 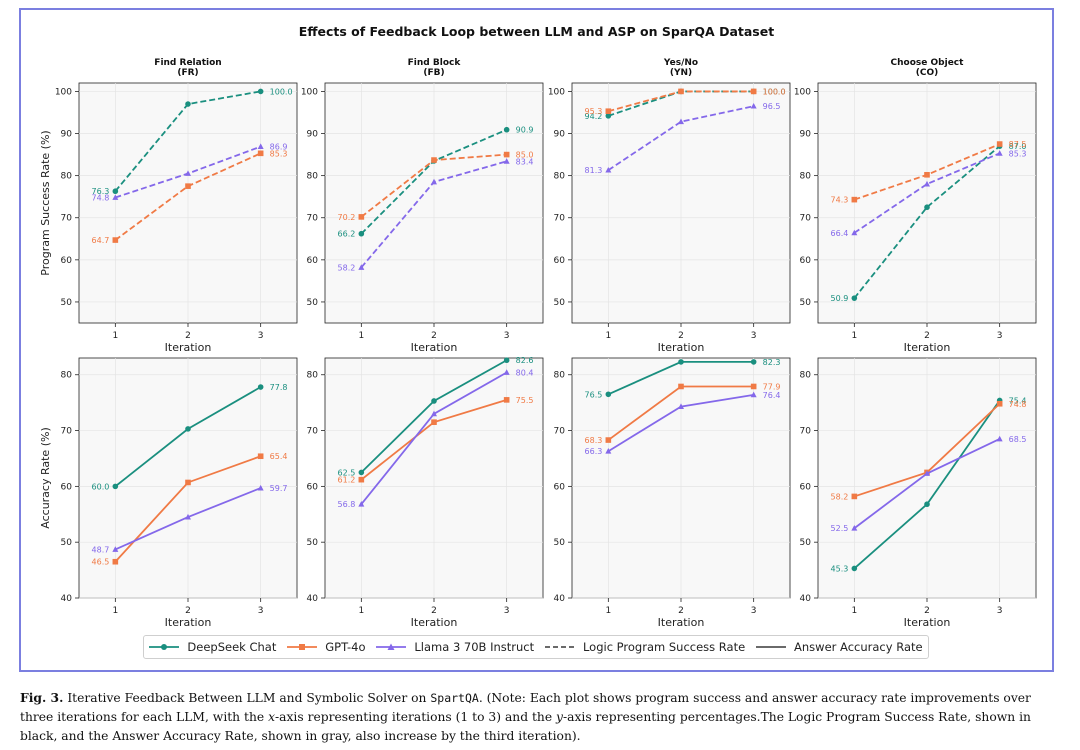 I want to click on panel-subtitle: (YN), so click(x=681, y=73).